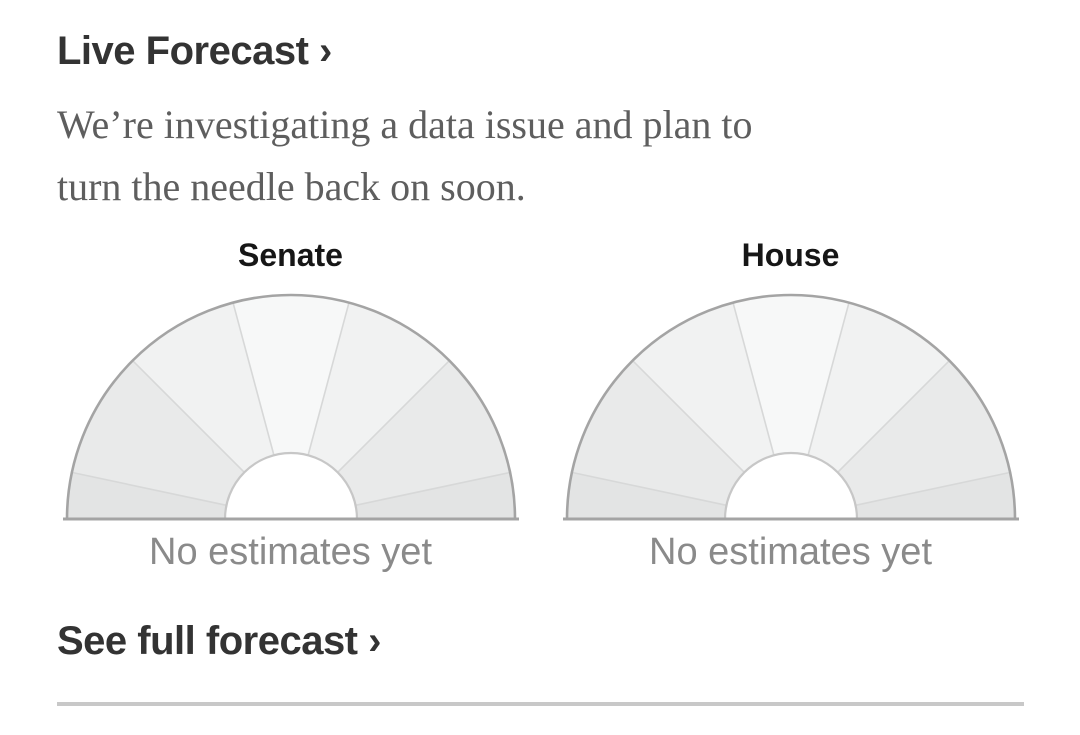  I want to click on house-gauge-title: House, so click(790, 255).